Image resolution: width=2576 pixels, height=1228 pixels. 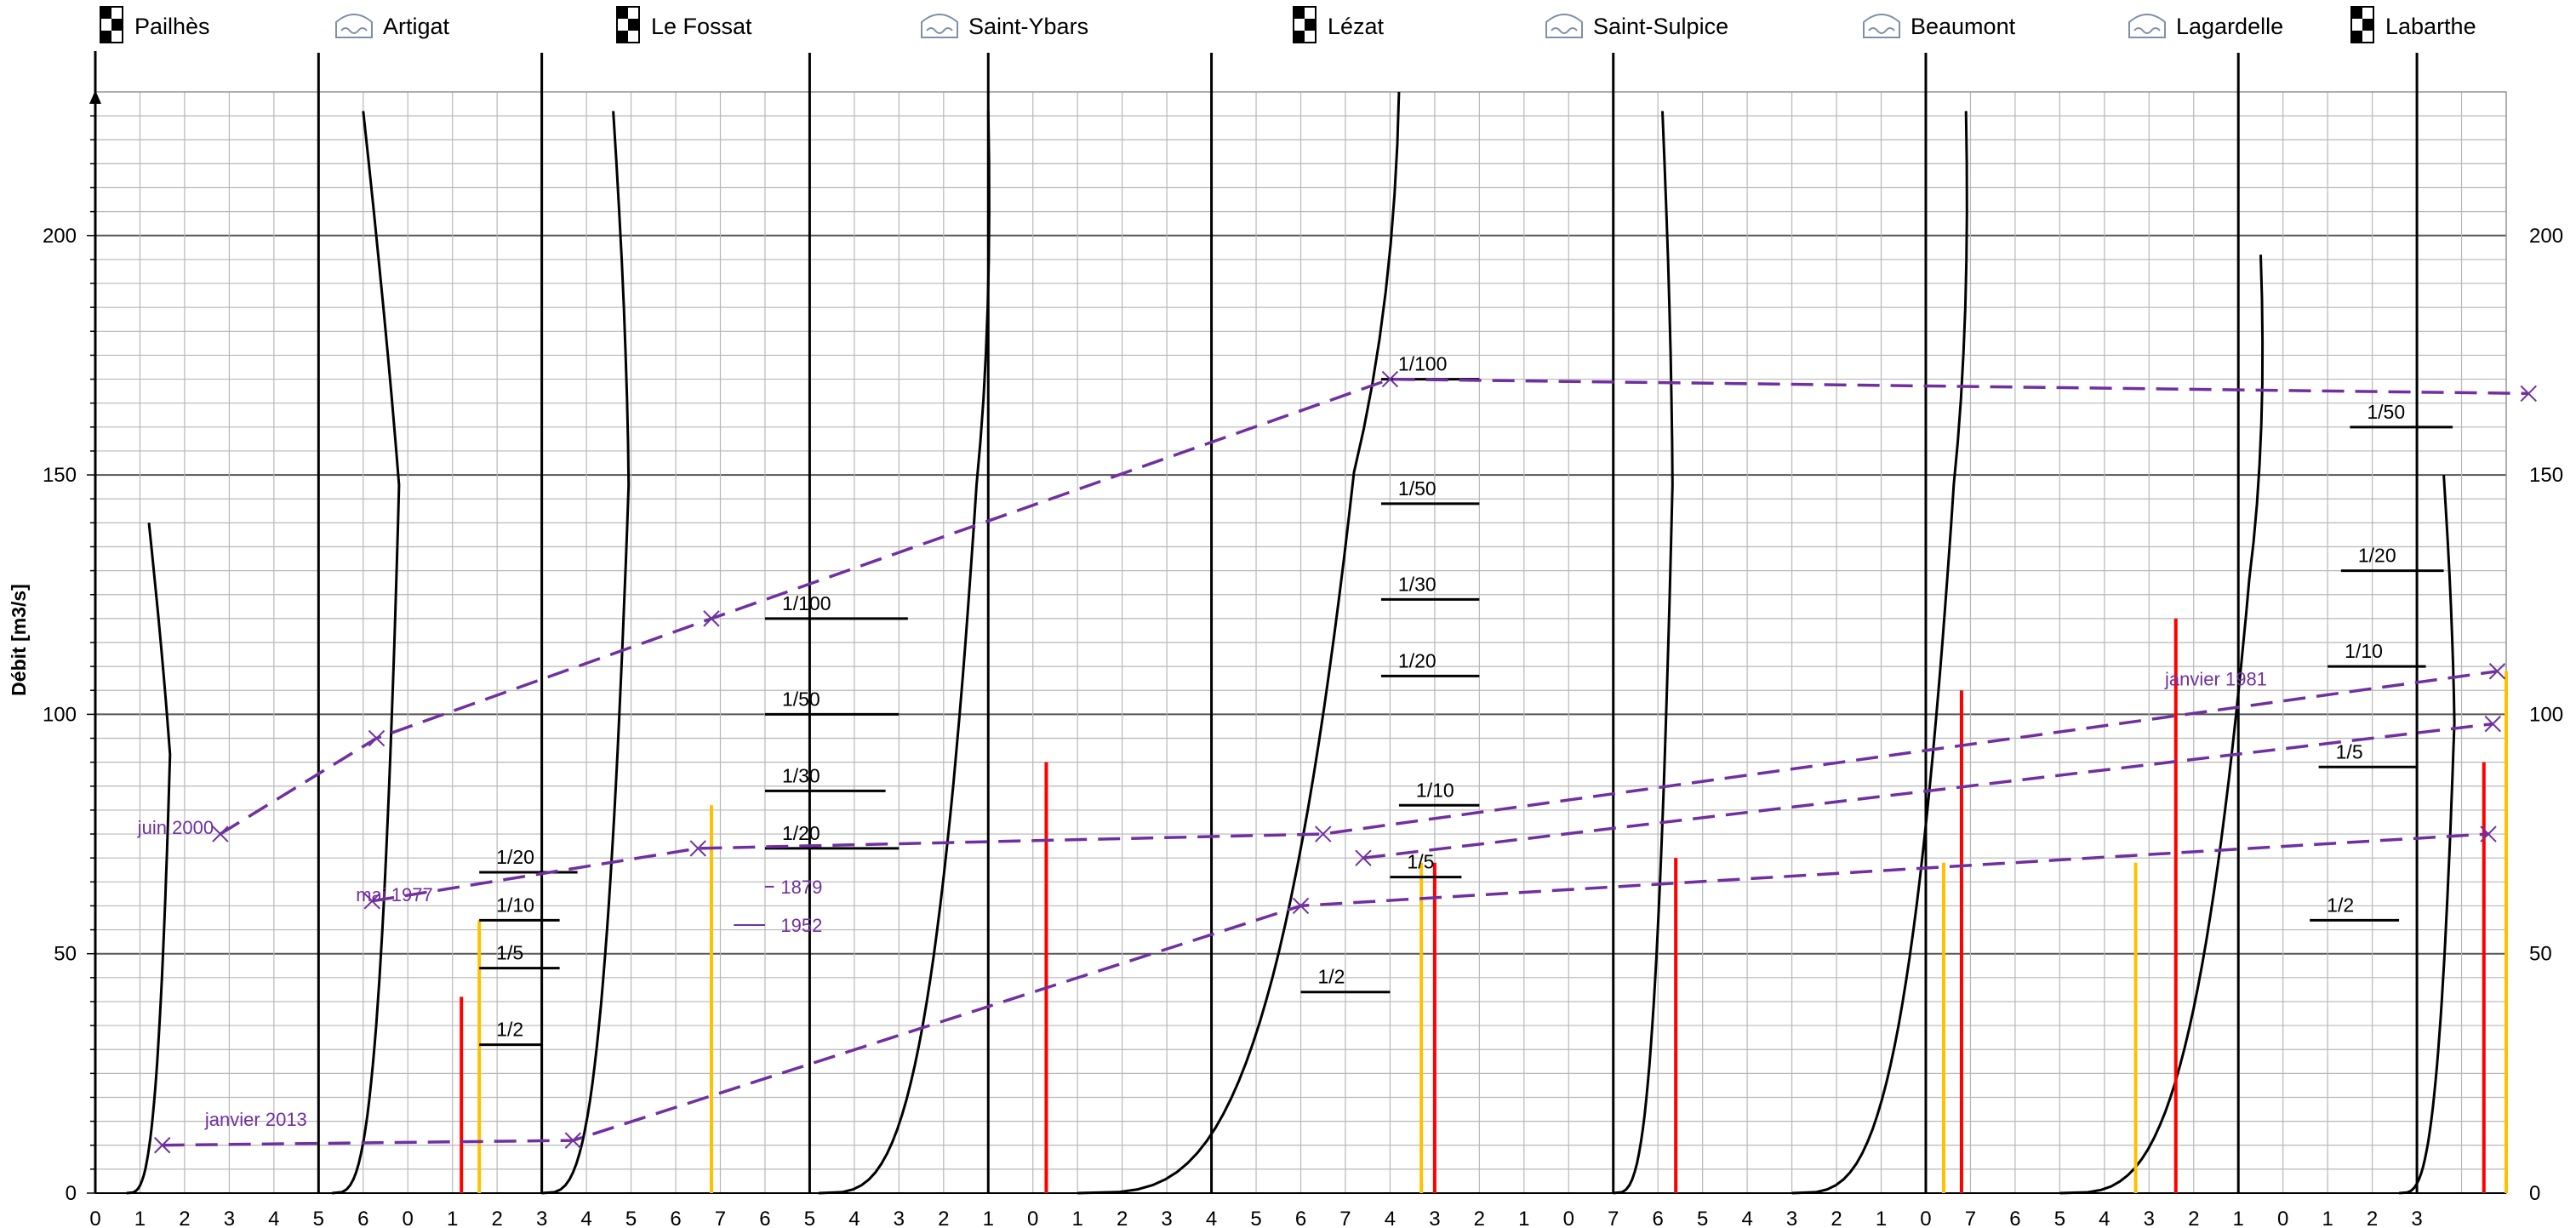 What do you see at coordinates (255, 1119) in the screenshot?
I see `event-label: janvier 2013` at bounding box center [255, 1119].